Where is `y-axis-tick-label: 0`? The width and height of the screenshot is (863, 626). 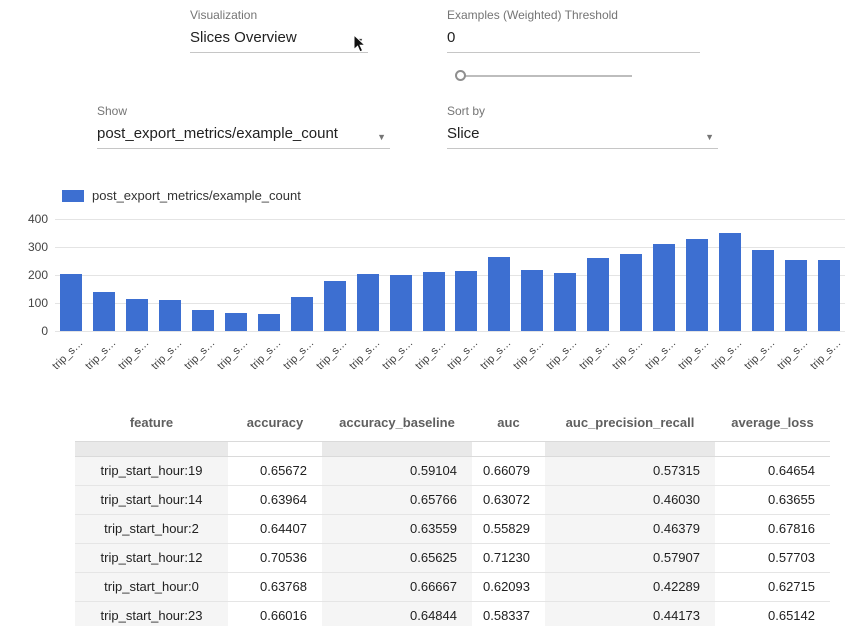
y-axis-tick-label: 0 is located at coordinates (44, 331).